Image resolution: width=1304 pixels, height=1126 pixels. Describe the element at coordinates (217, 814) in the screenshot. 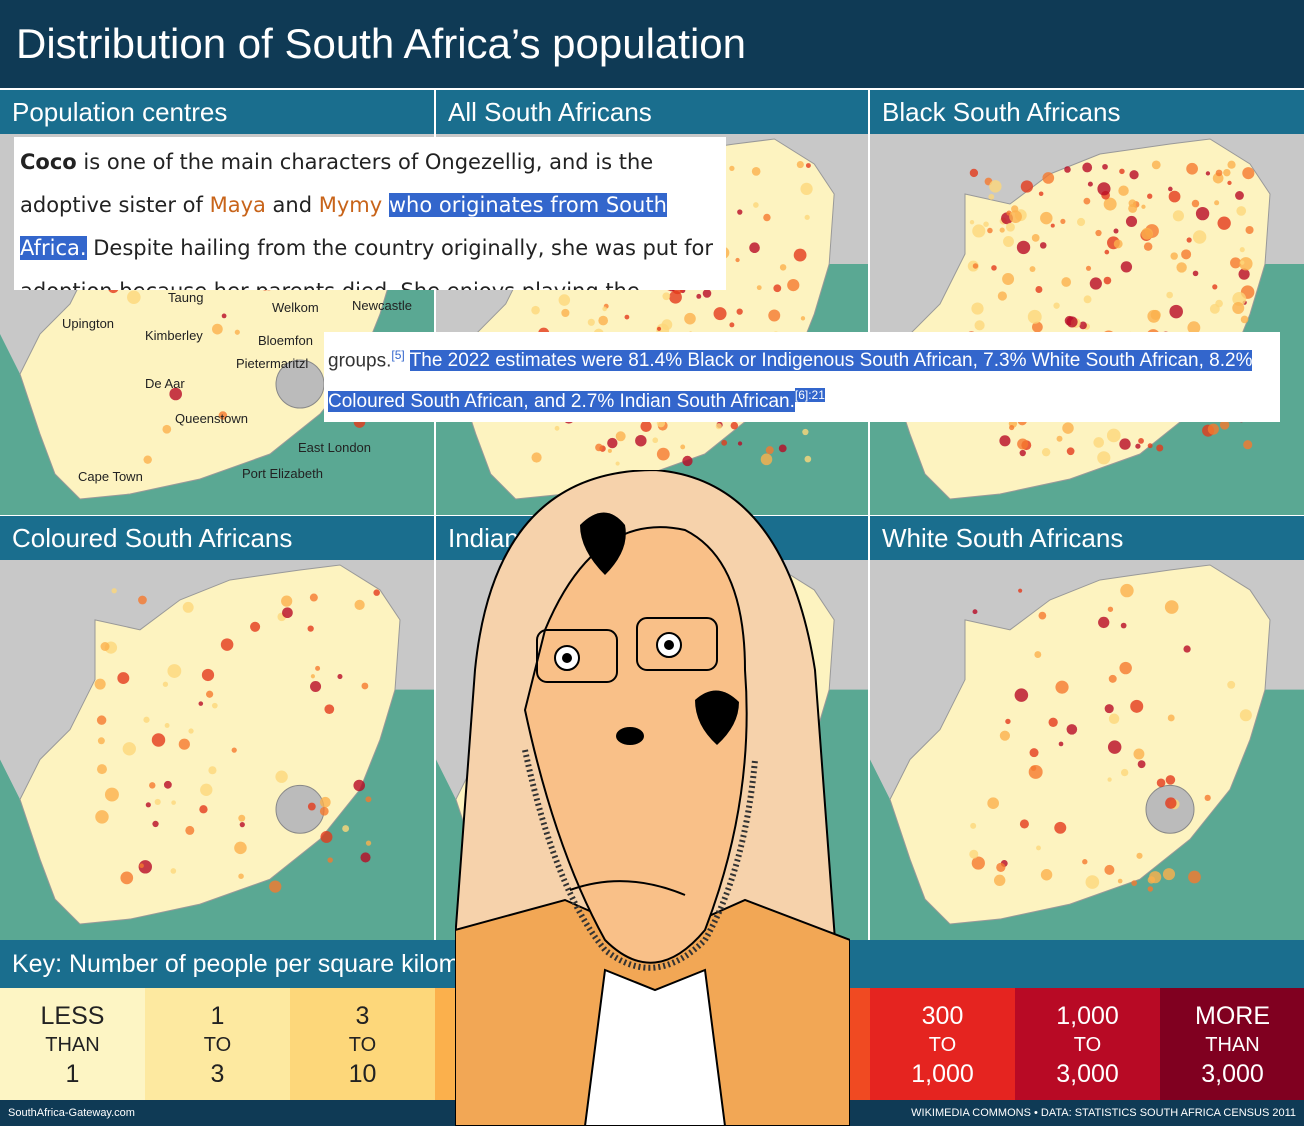

I see `sea` at that location.